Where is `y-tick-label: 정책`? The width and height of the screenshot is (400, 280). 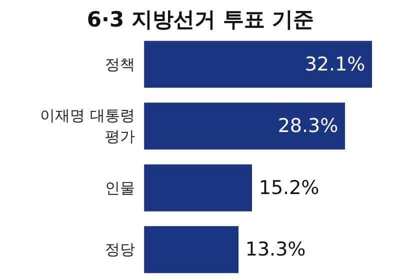 y-tick-label: 정책 is located at coordinates (119, 64).